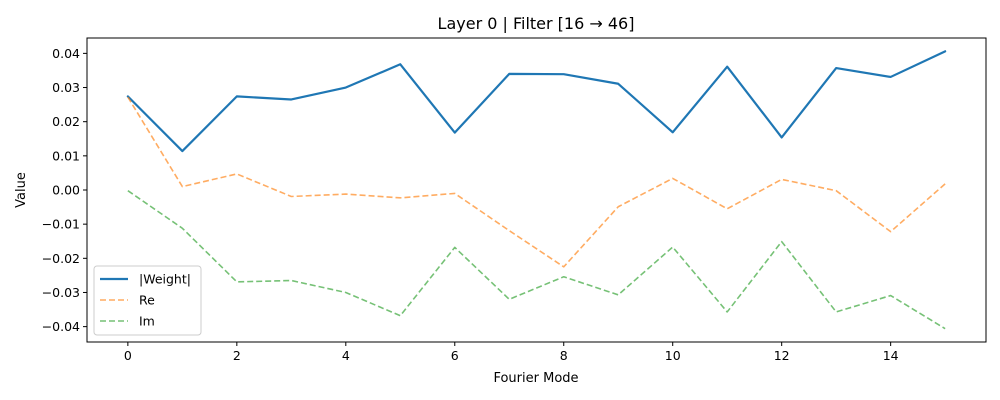  What do you see at coordinates (66, 87) in the screenshot?
I see `y-tick-label: 0.03` at bounding box center [66, 87].